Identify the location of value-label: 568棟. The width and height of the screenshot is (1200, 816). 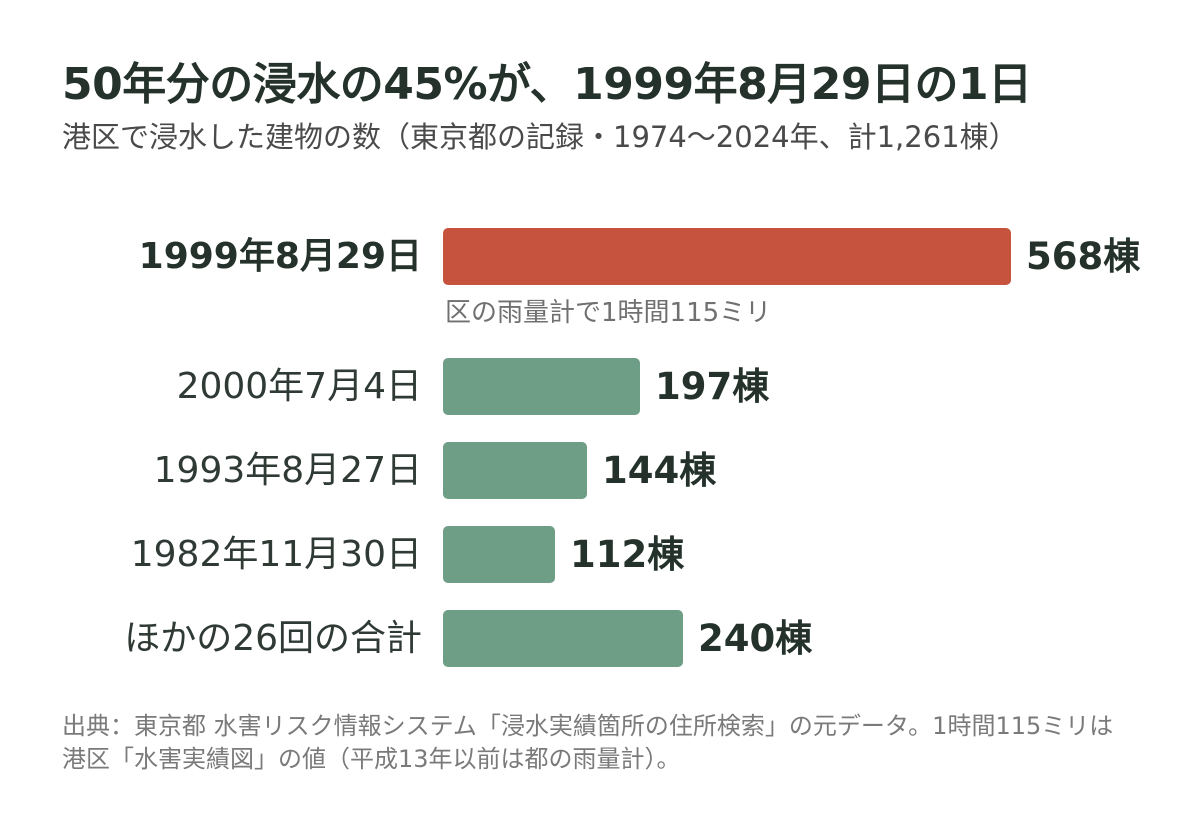
(1083, 256).